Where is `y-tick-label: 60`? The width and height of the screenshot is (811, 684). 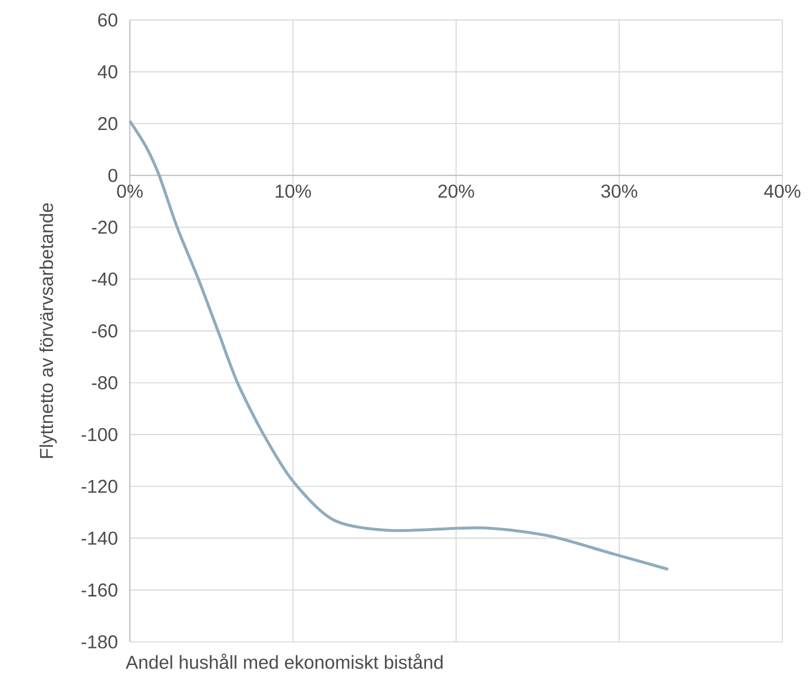
y-tick-label: 60 is located at coordinates (108, 20).